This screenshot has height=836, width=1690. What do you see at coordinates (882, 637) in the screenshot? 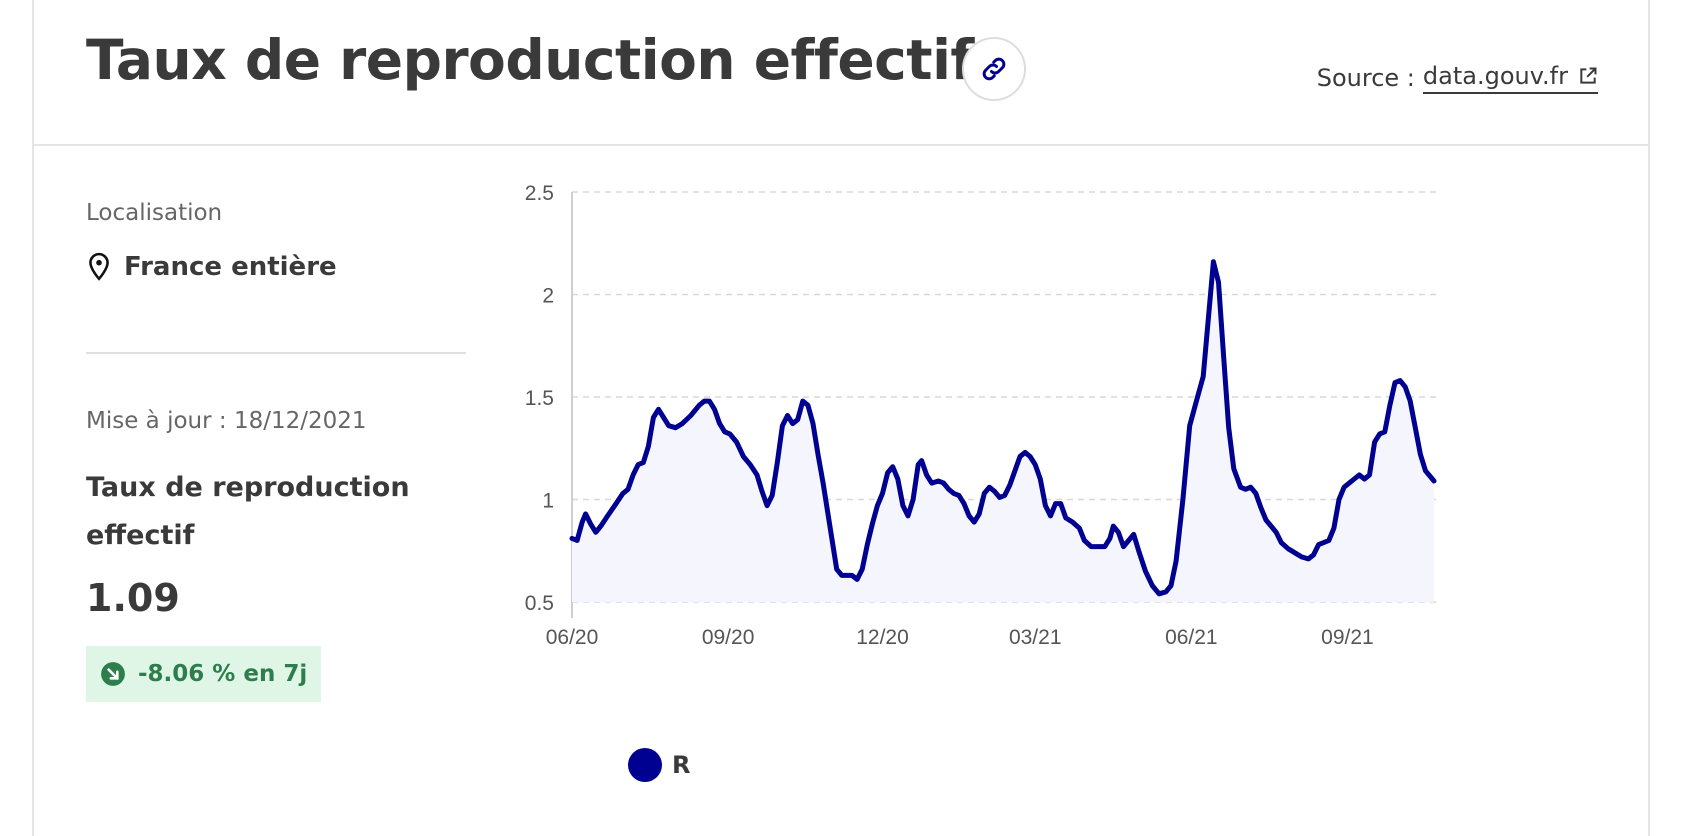
I see `x-tick-label: 12/20` at bounding box center [882, 637].